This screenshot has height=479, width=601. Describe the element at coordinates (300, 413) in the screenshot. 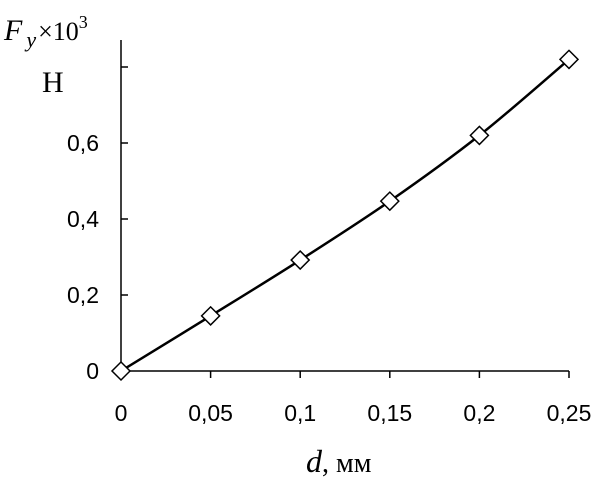

I see `x-tick-label: 0,1` at that location.